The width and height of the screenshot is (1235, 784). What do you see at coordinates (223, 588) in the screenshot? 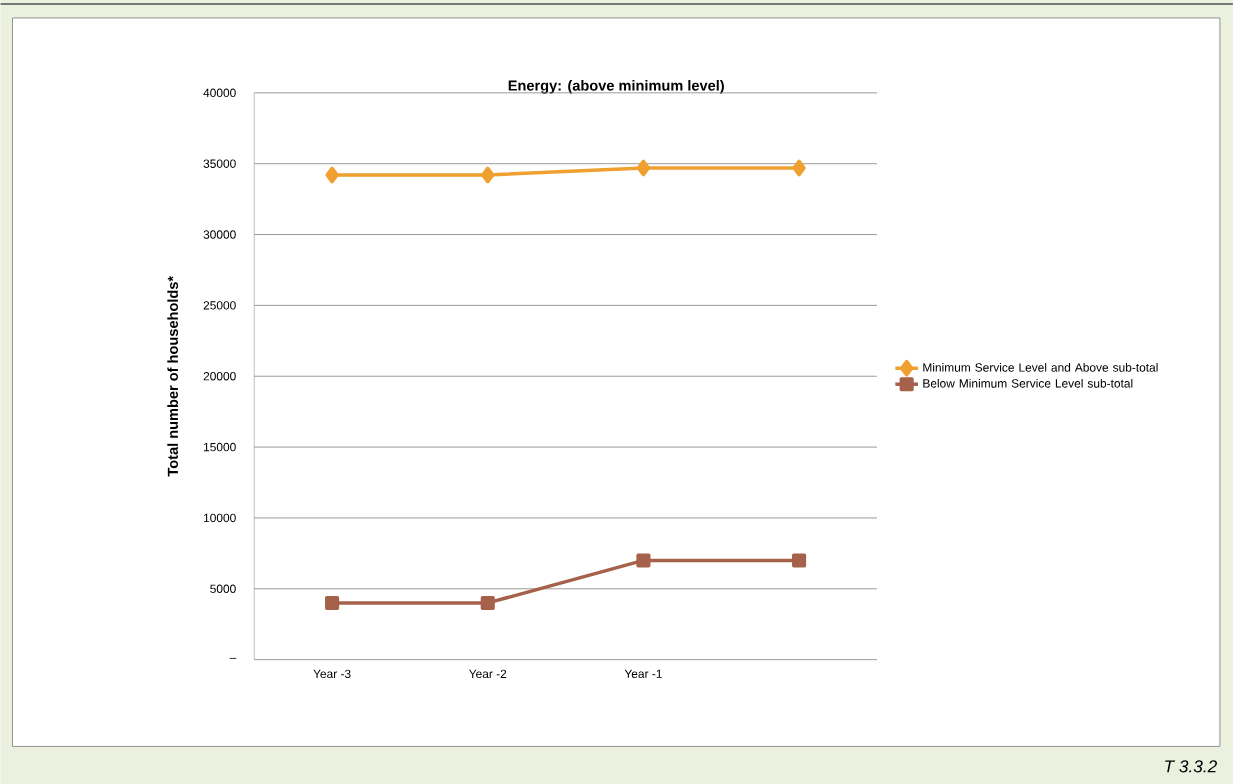
I see `y-tick-label: 5000` at bounding box center [223, 588].